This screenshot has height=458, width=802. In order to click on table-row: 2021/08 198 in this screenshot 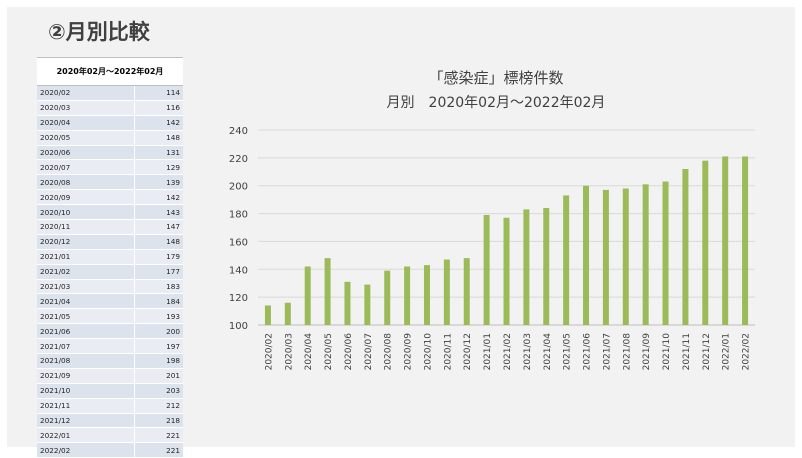, I will do `click(110, 361)`.